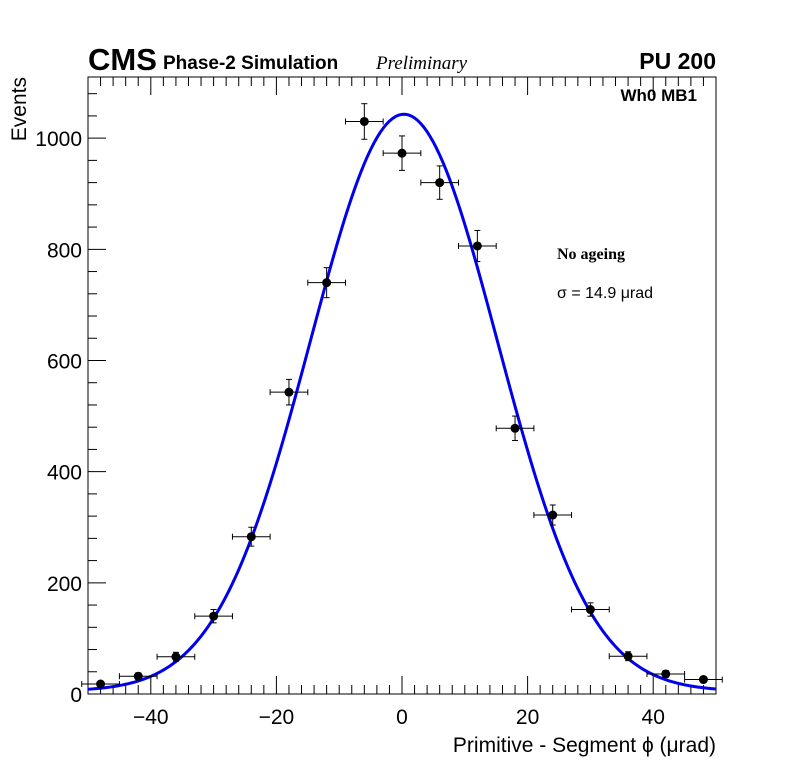 The image size is (796, 772). What do you see at coordinates (76, 695) in the screenshot?
I see `y-tick-label: 0` at bounding box center [76, 695].